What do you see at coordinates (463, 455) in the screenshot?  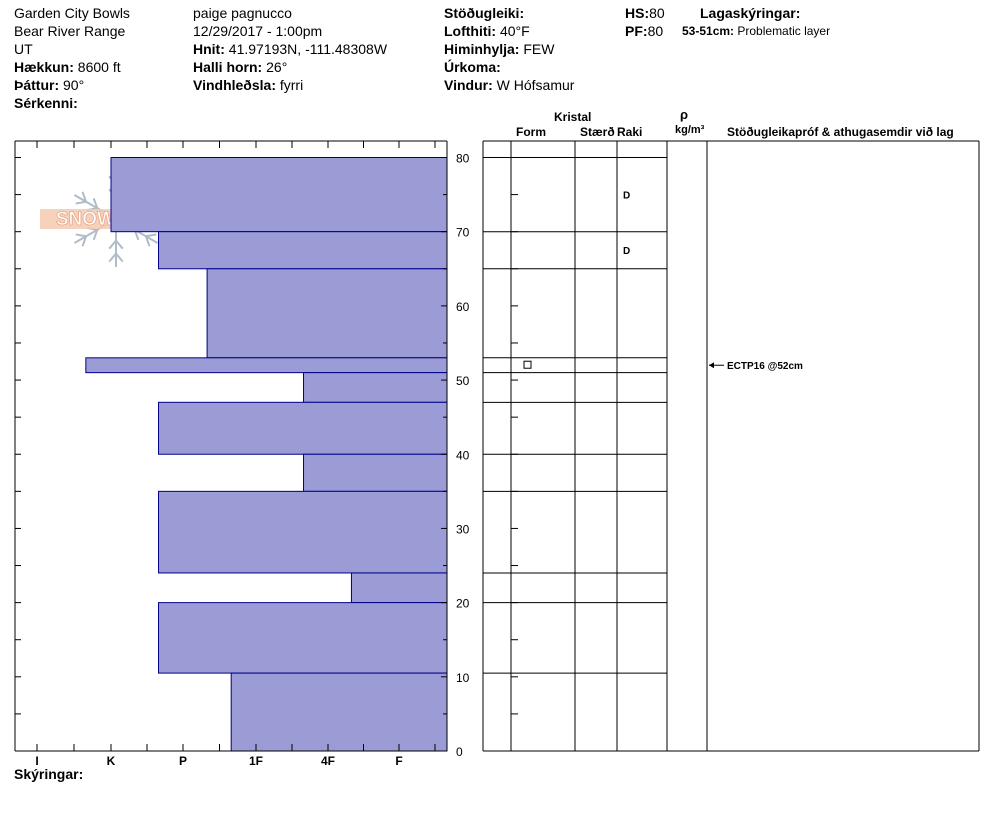 I see `depth-tick-label: 40` at bounding box center [463, 455].